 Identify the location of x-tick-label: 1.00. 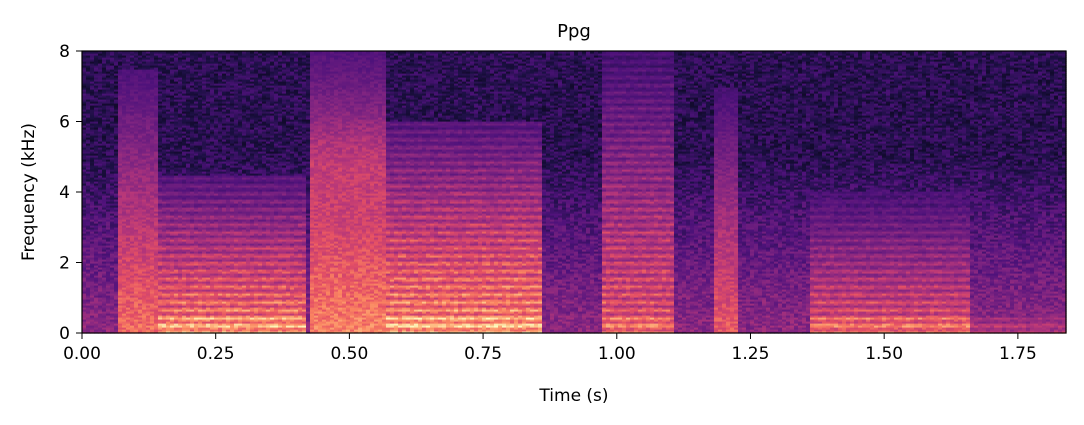
(617, 354).